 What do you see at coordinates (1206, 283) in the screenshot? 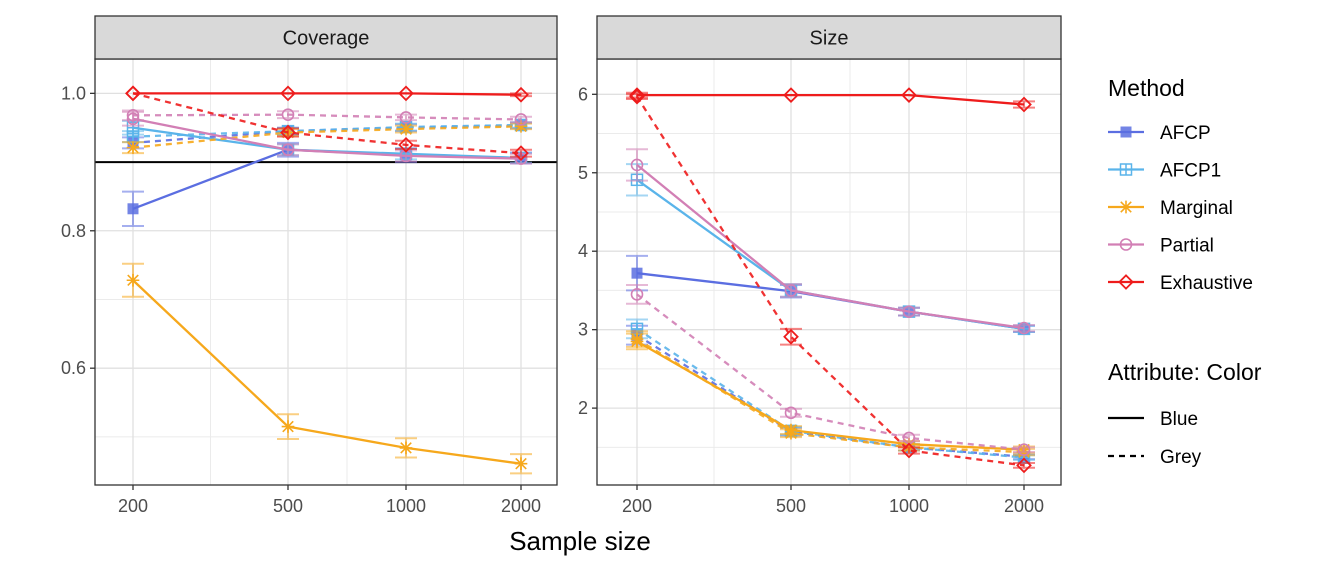
I see `legend-label: Exhaustive` at bounding box center [1206, 283].